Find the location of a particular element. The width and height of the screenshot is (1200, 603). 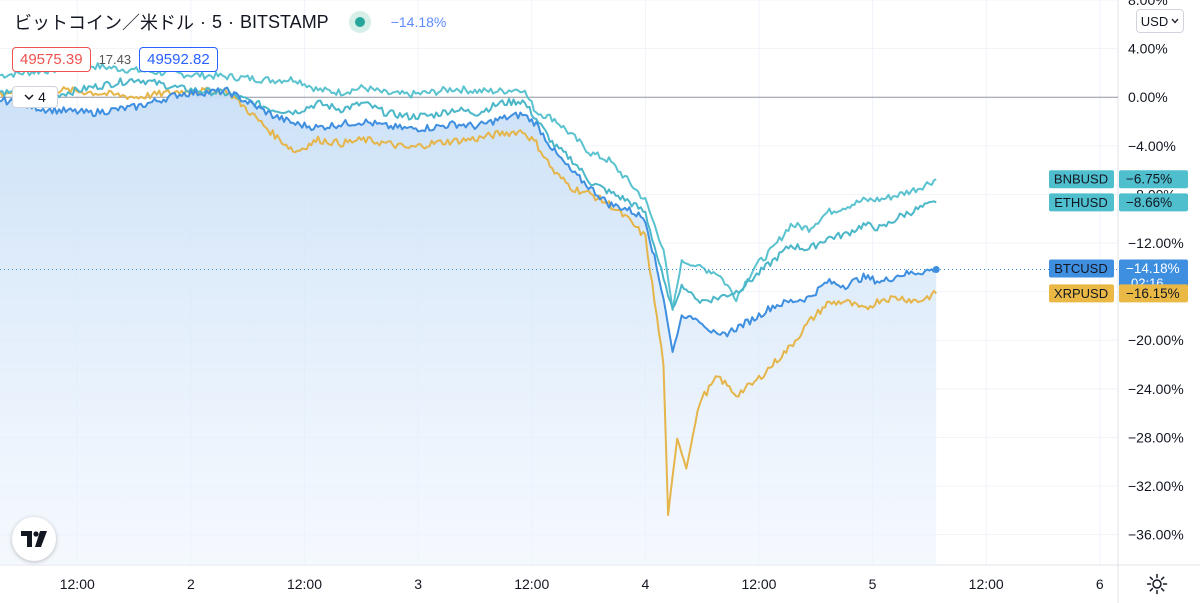

bnbusd-name-badge is located at coordinates (1081, 179).